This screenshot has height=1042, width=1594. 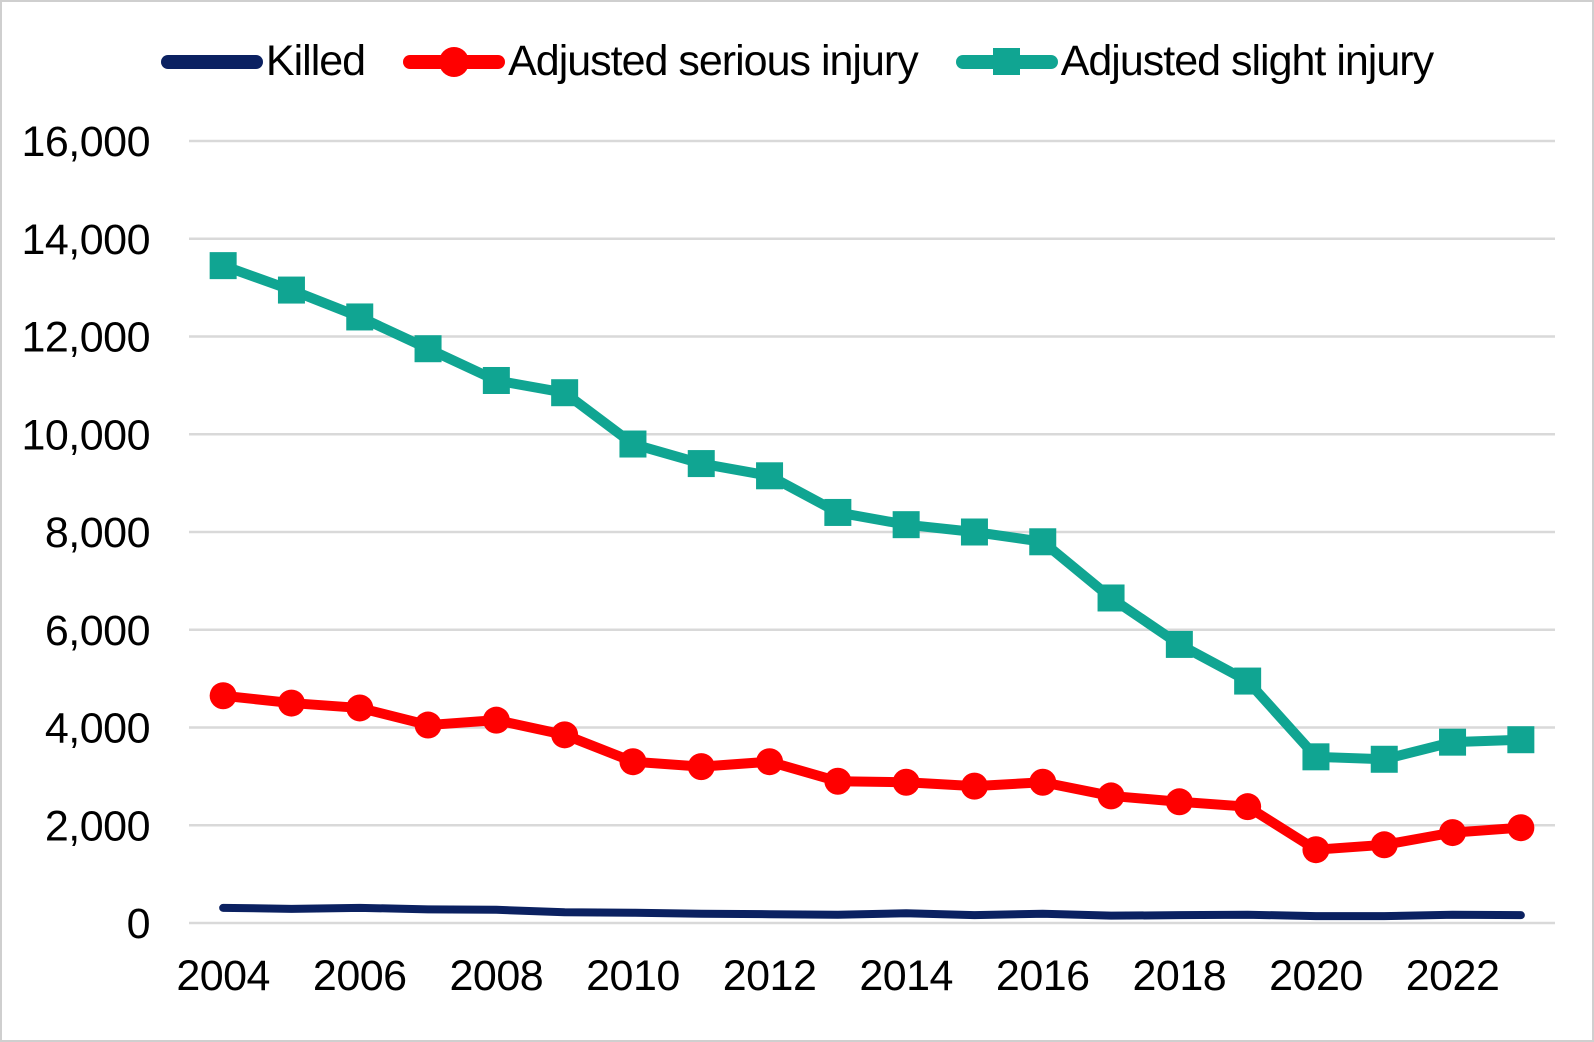 I want to click on x-tick-label: 2022, so click(x=1453, y=976).